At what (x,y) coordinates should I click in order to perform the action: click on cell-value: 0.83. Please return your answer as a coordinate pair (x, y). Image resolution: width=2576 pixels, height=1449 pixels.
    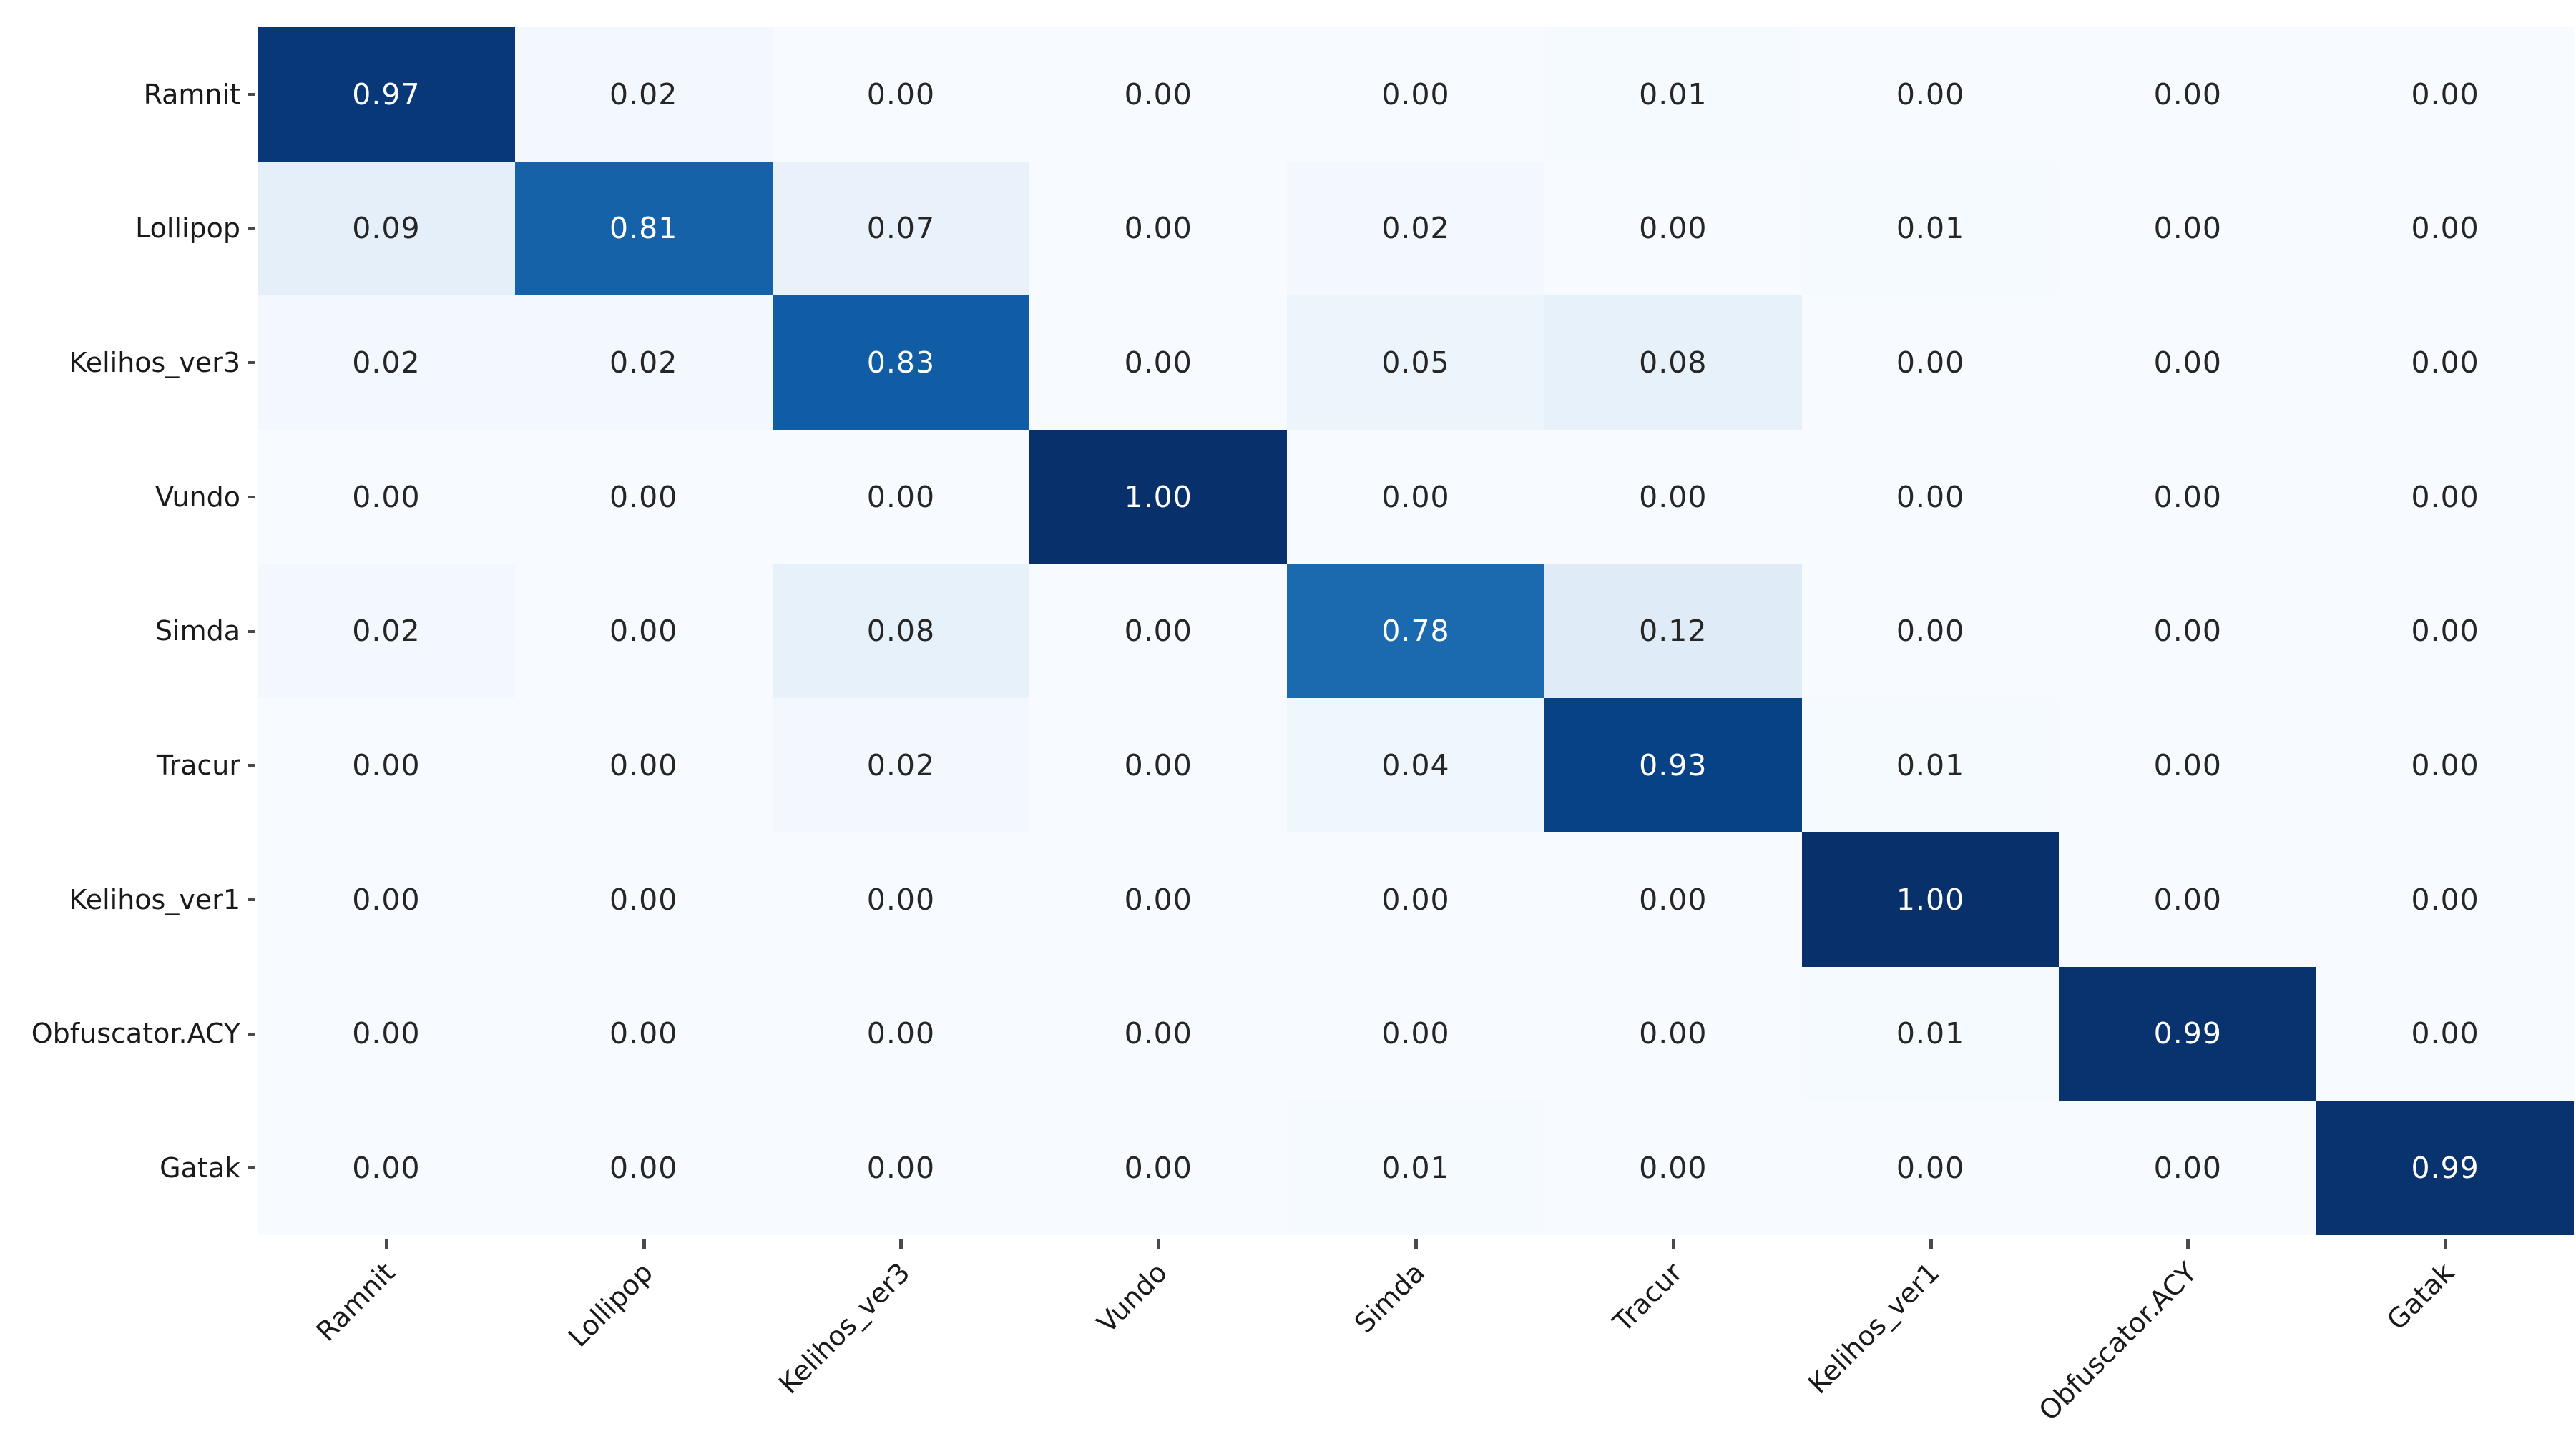
    Looking at the image, I should click on (901, 362).